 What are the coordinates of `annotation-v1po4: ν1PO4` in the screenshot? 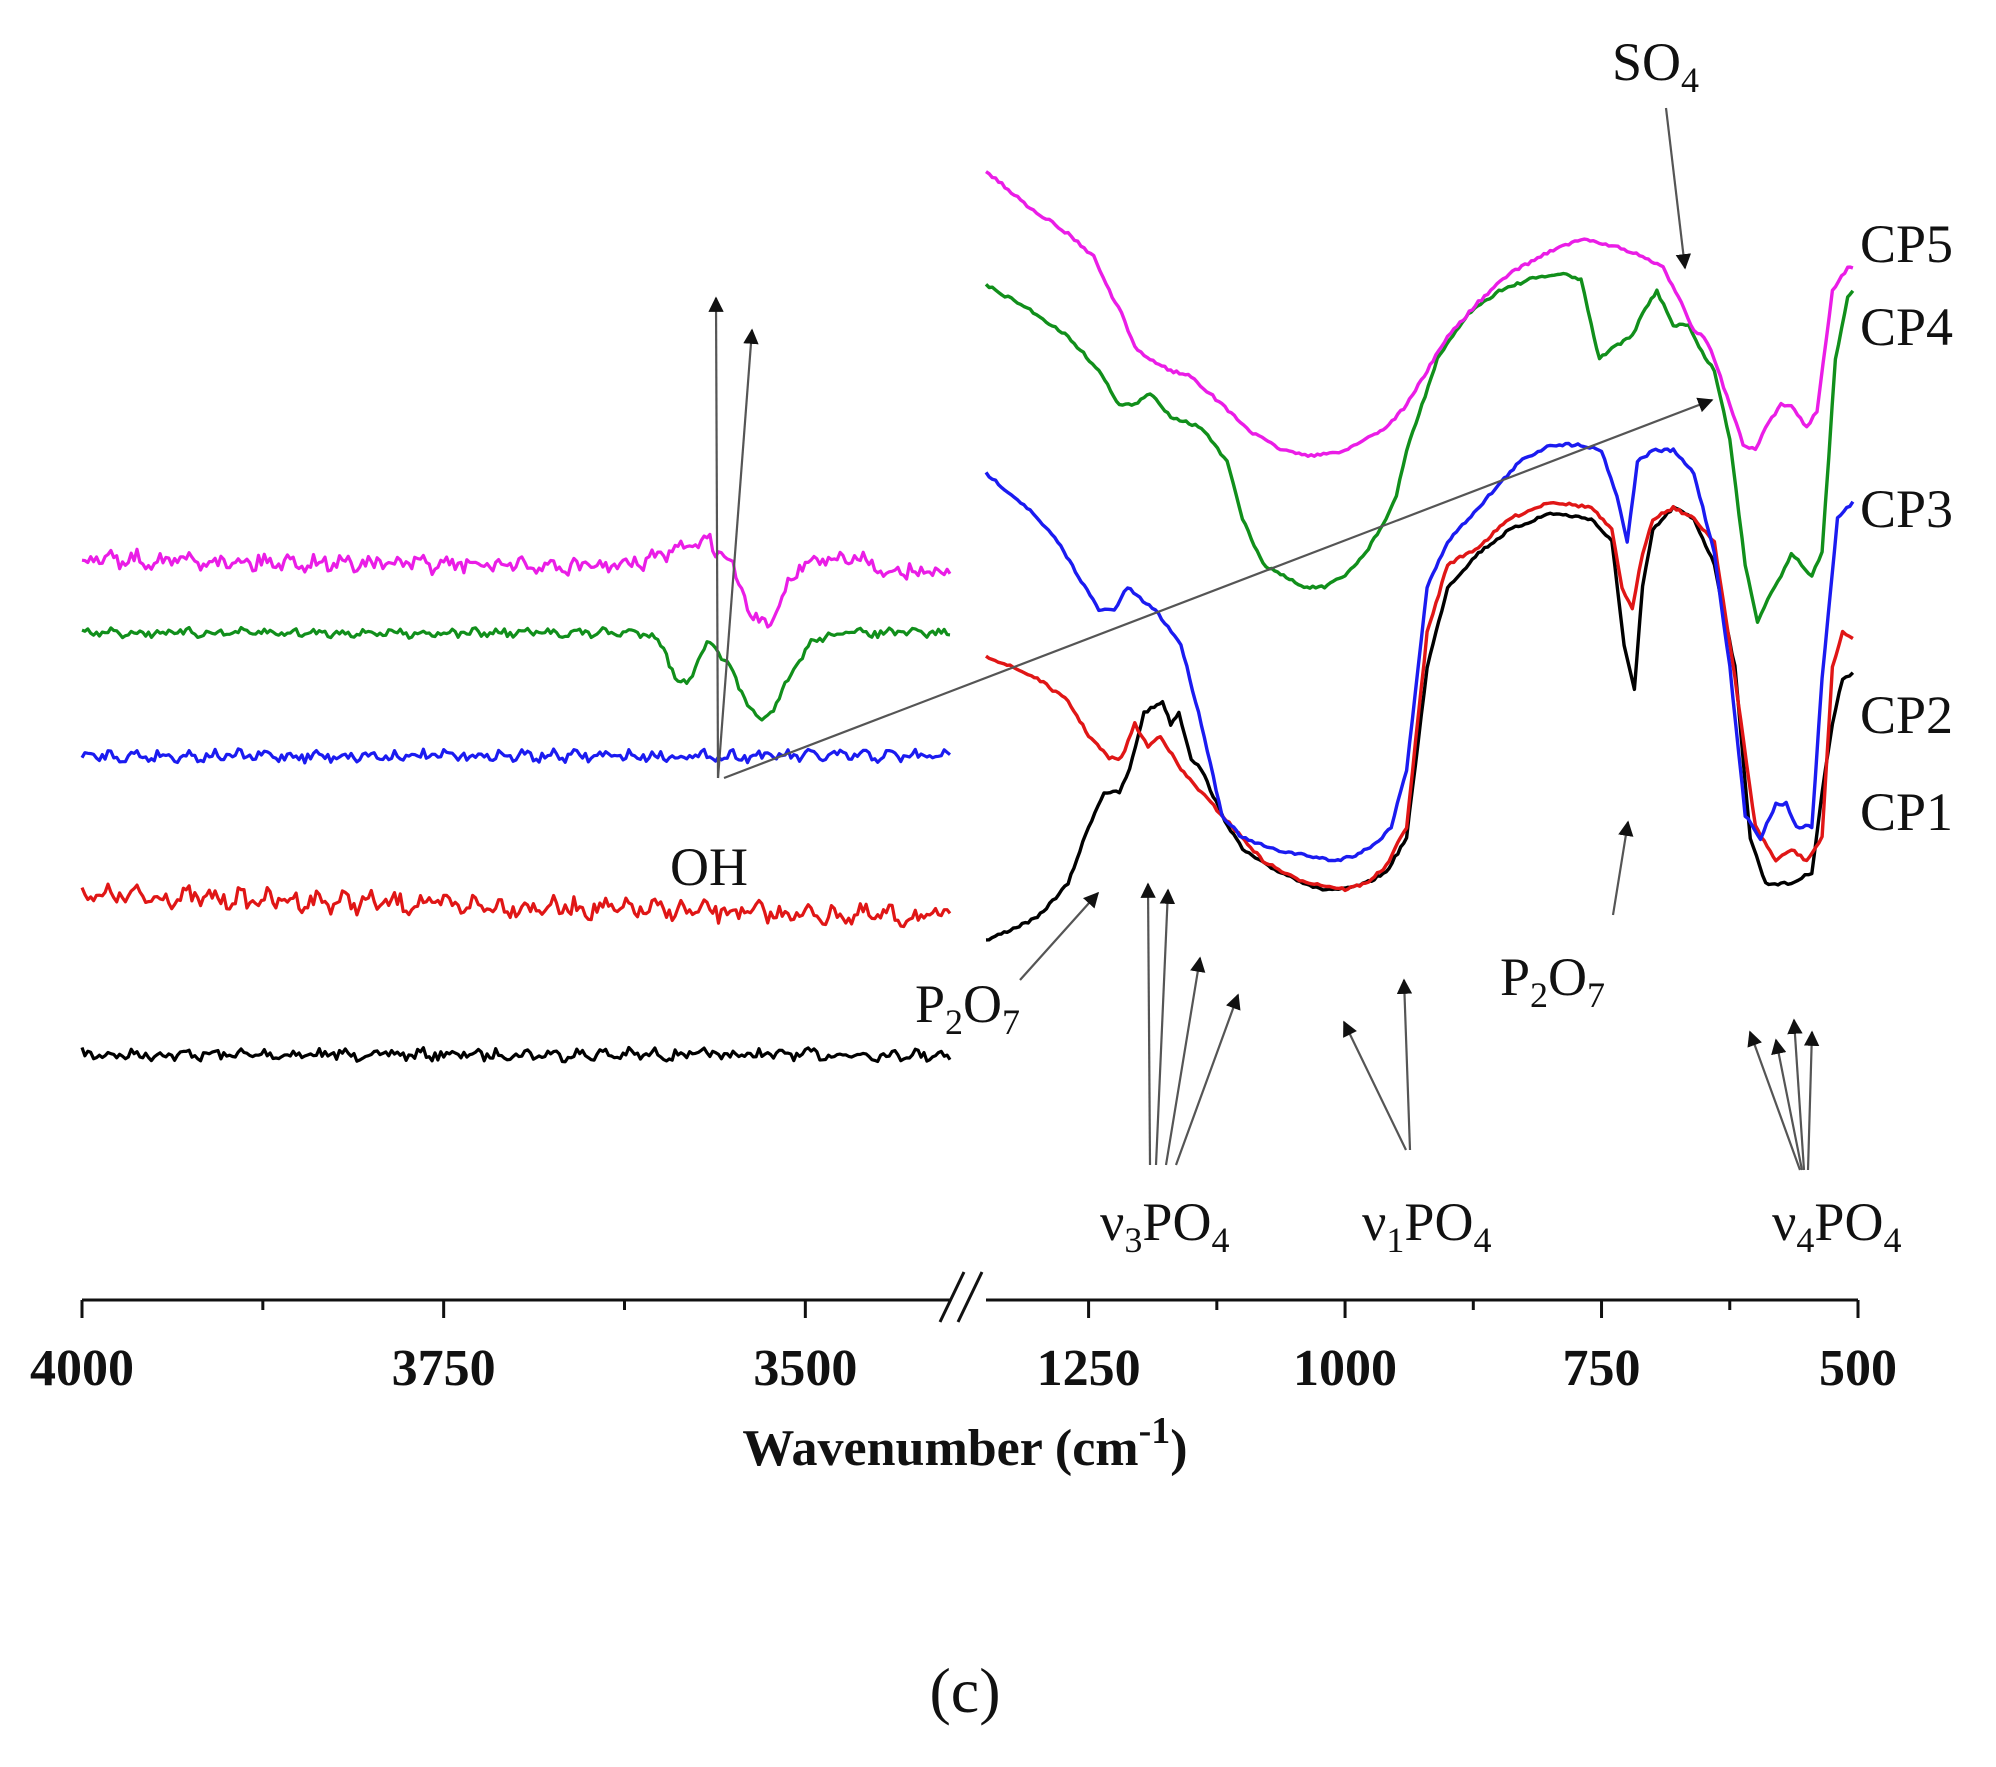 It's located at (1426, 1226).